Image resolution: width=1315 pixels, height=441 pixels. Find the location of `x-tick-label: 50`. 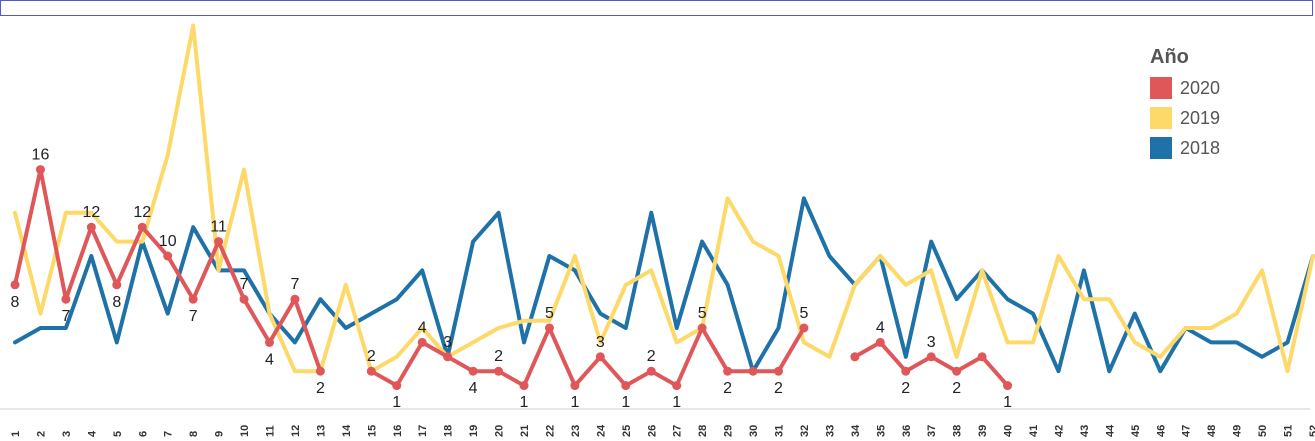

x-tick-label: 50 is located at coordinates (1263, 431).